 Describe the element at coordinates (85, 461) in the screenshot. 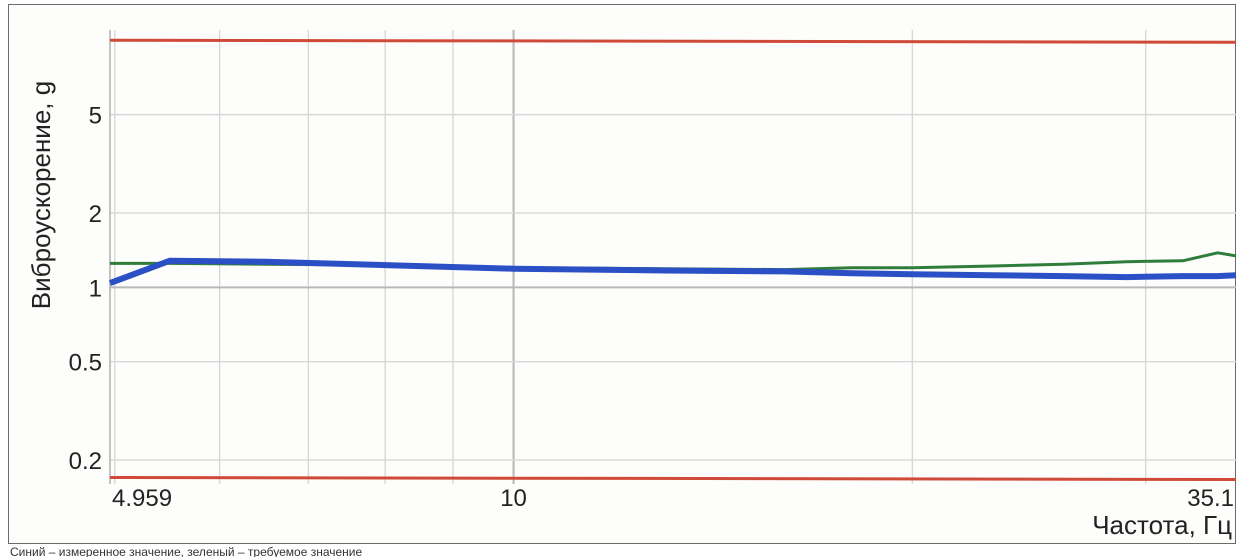

I see `y-tick-label: 0.2` at that location.